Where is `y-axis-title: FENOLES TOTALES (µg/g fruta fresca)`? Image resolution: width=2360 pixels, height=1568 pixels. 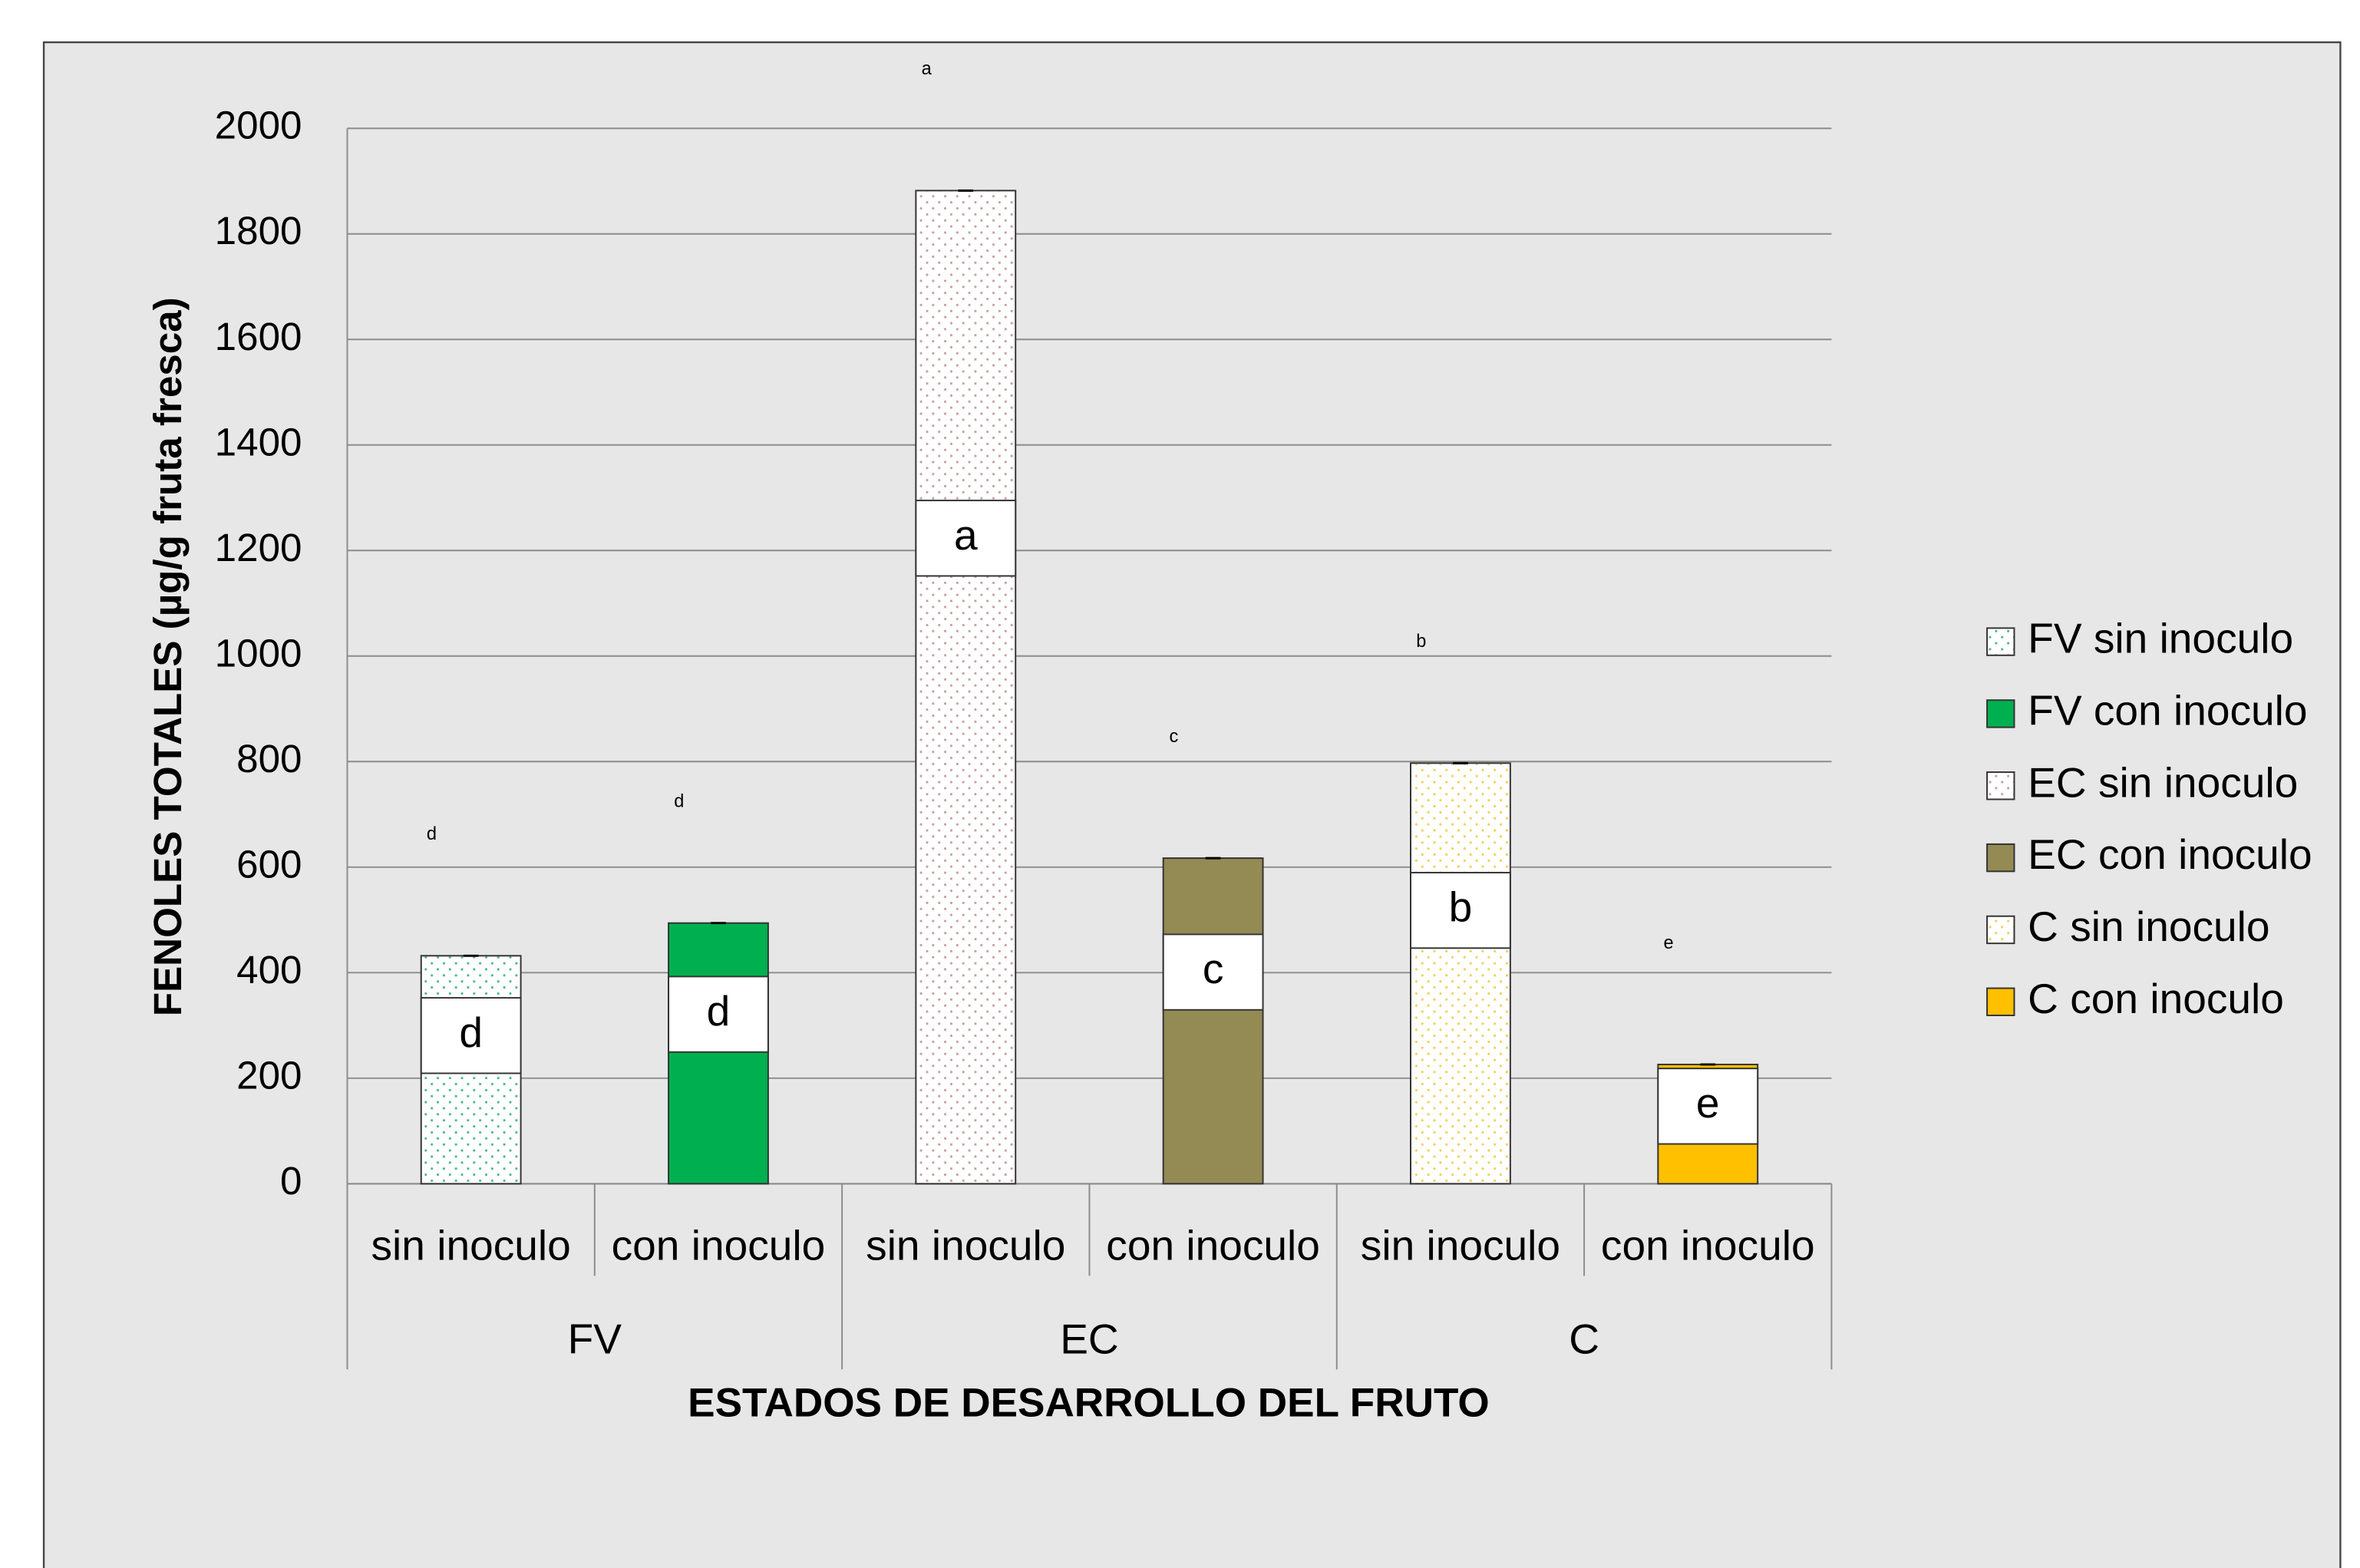 y-axis-title: FENOLES TOTALES (µg/g fruta fresca) is located at coordinates (168, 656).